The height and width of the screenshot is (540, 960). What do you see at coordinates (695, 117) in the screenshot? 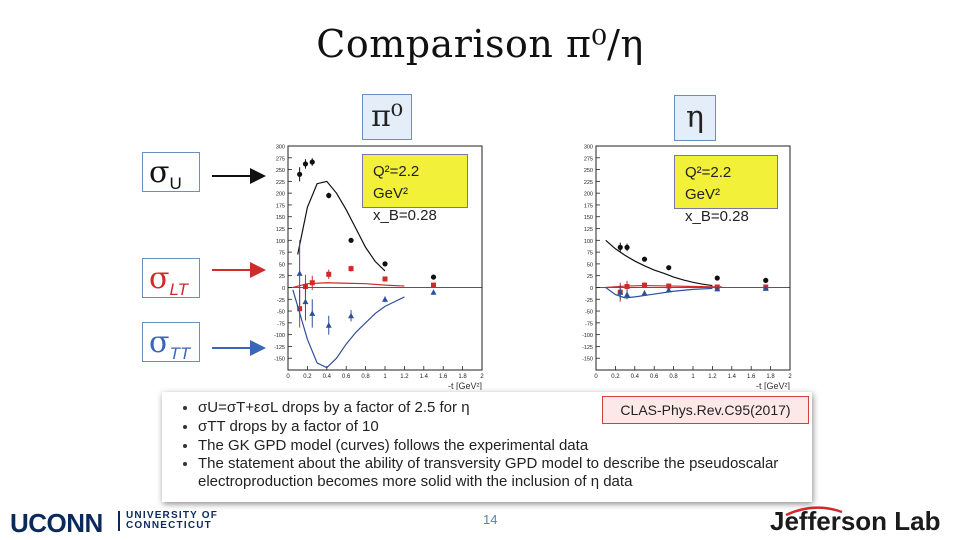
I see `eta-label-text: η` at bounding box center [695, 117].